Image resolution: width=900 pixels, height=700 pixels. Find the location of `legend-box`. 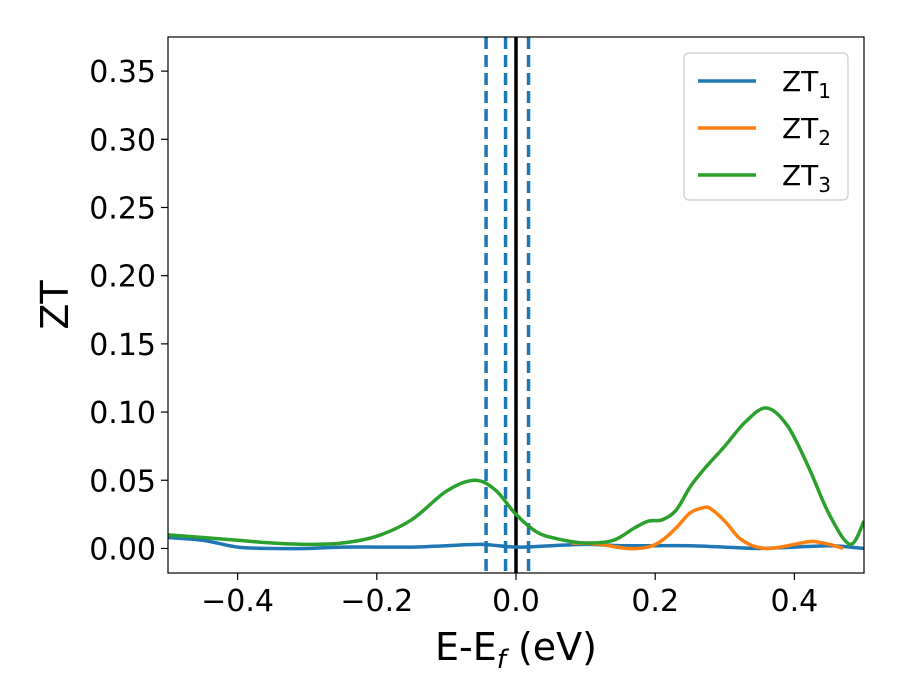

legend-box is located at coordinates (766, 126).